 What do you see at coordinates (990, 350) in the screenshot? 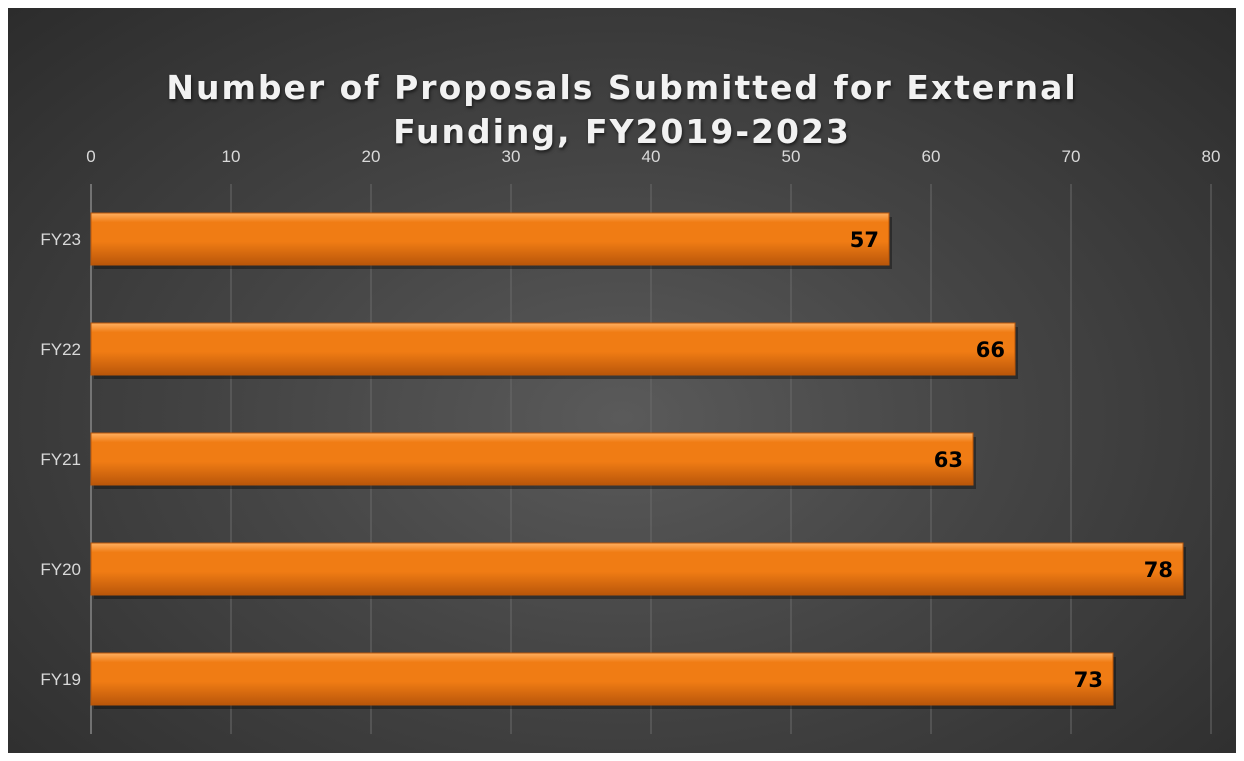
I see `data-label-fy22: 66` at bounding box center [990, 350].